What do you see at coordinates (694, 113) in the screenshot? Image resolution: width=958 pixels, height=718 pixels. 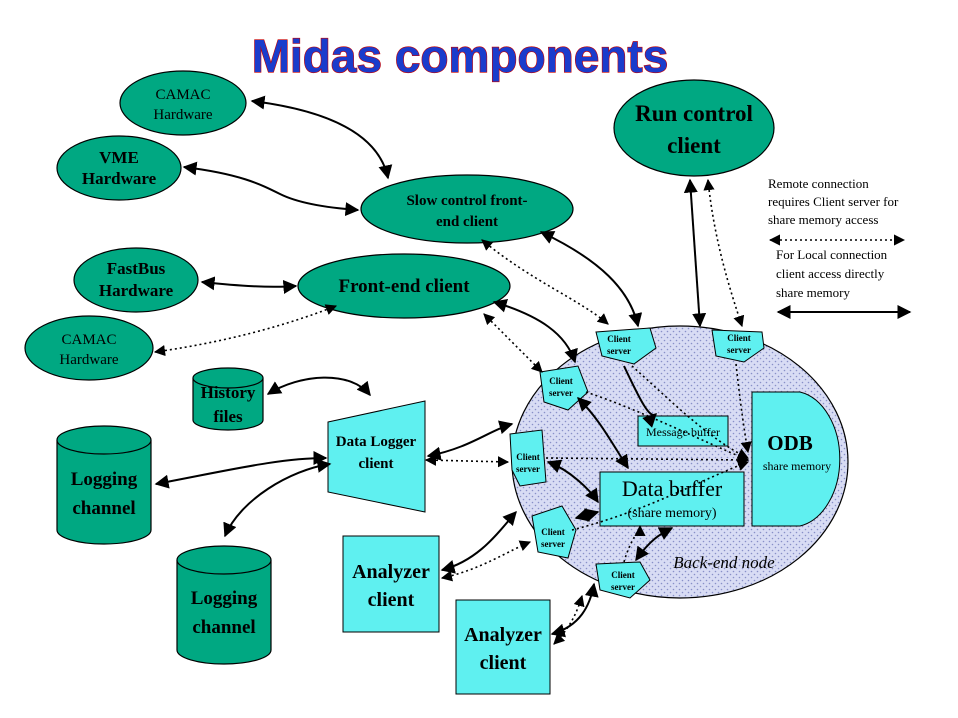 I see `node-label: Run control` at bounding box center [694, 113].